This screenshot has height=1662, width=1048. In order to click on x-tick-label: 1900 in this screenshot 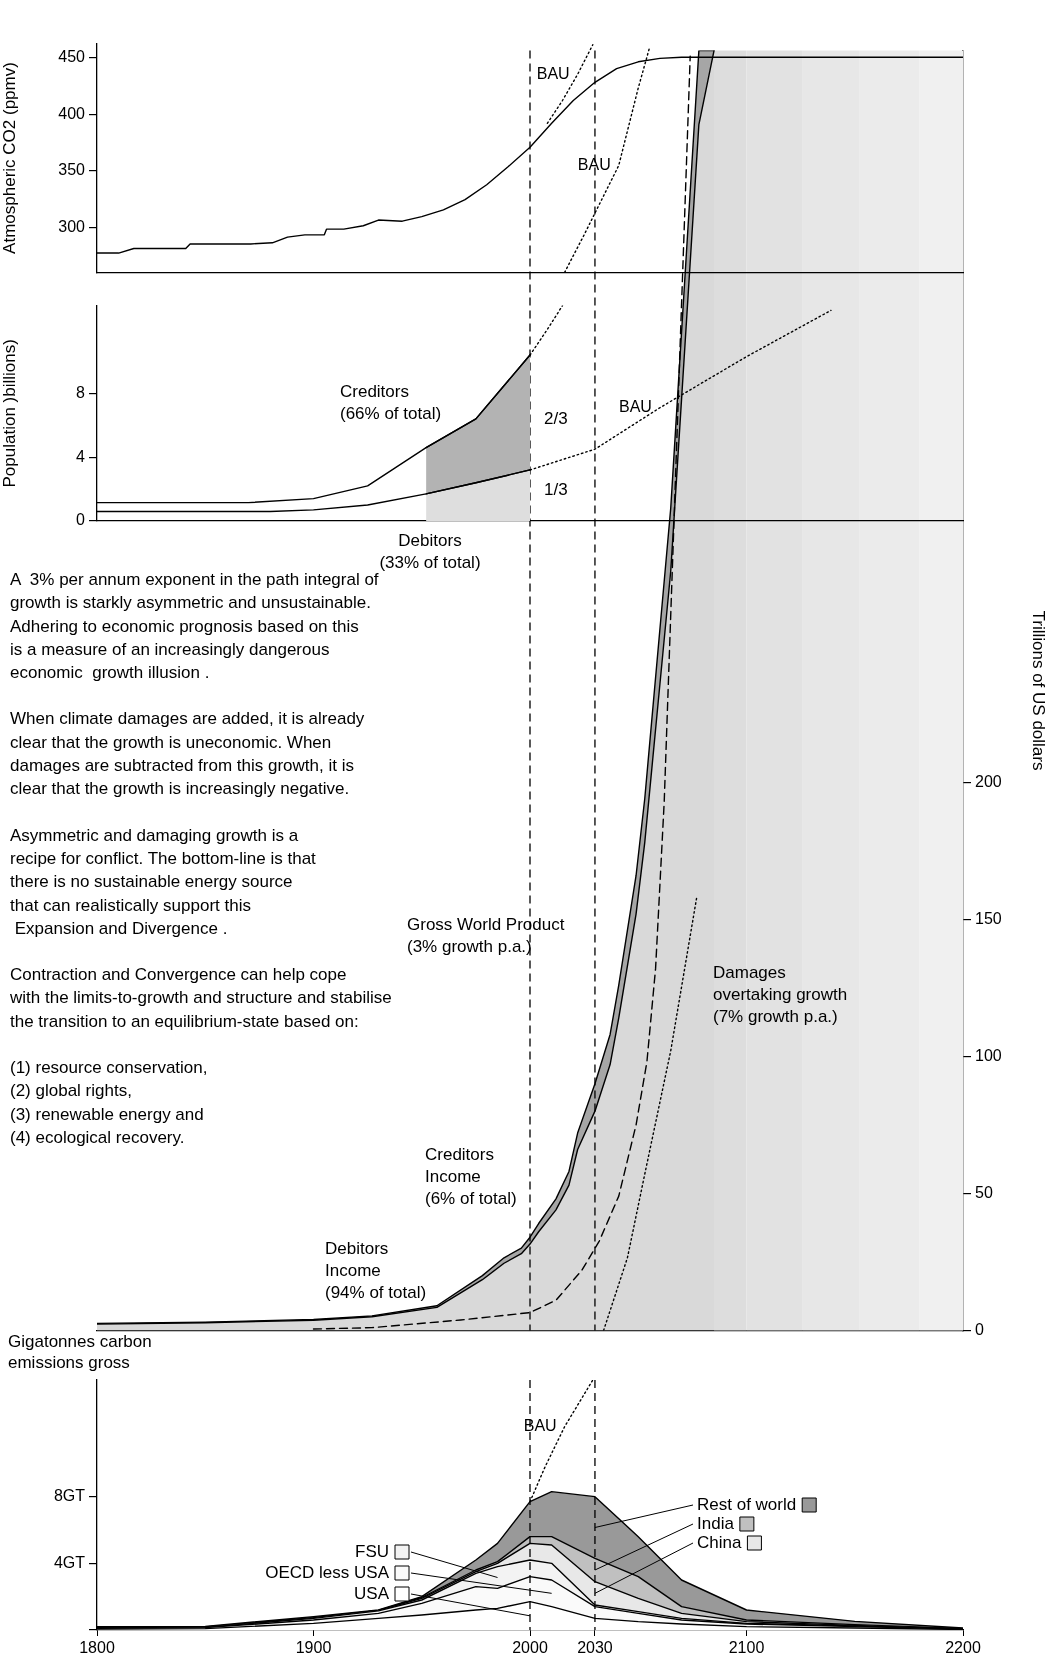, I will do `click(313, 1648)`.